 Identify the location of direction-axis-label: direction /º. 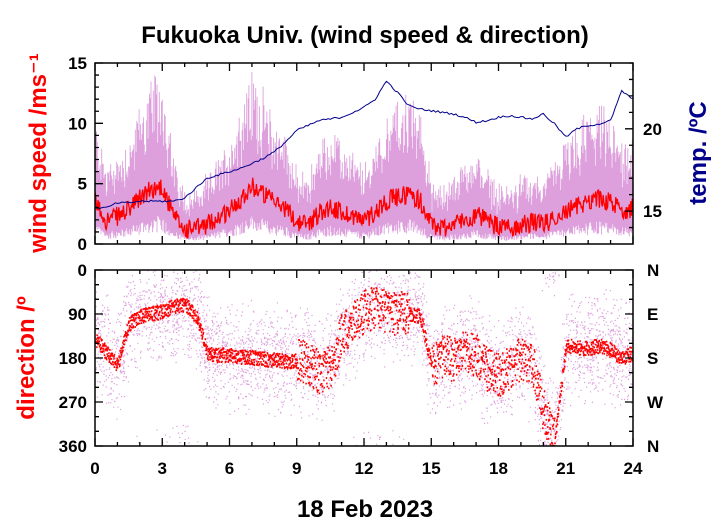
(26, 358).